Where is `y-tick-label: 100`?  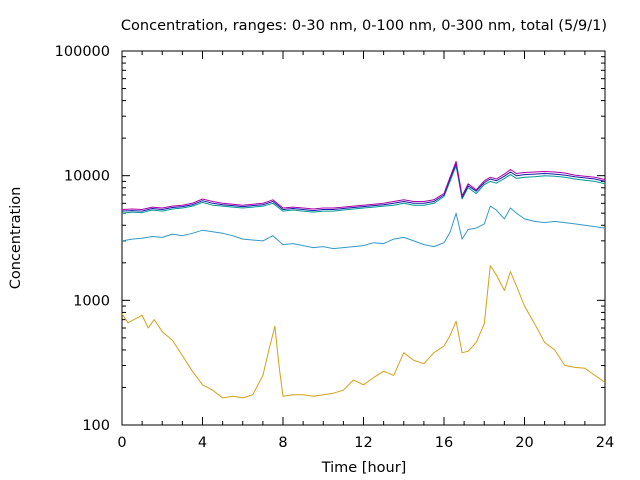
y-tick-label: 100 is located at coordinates (96, 426).